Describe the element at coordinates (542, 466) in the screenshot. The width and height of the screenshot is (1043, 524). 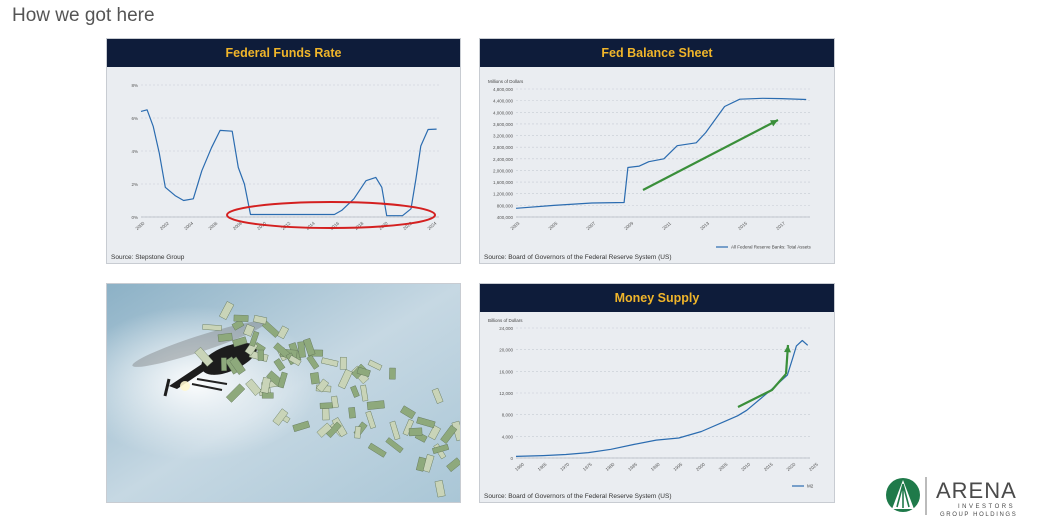
I see `x-tick-label: 1965` at that location.